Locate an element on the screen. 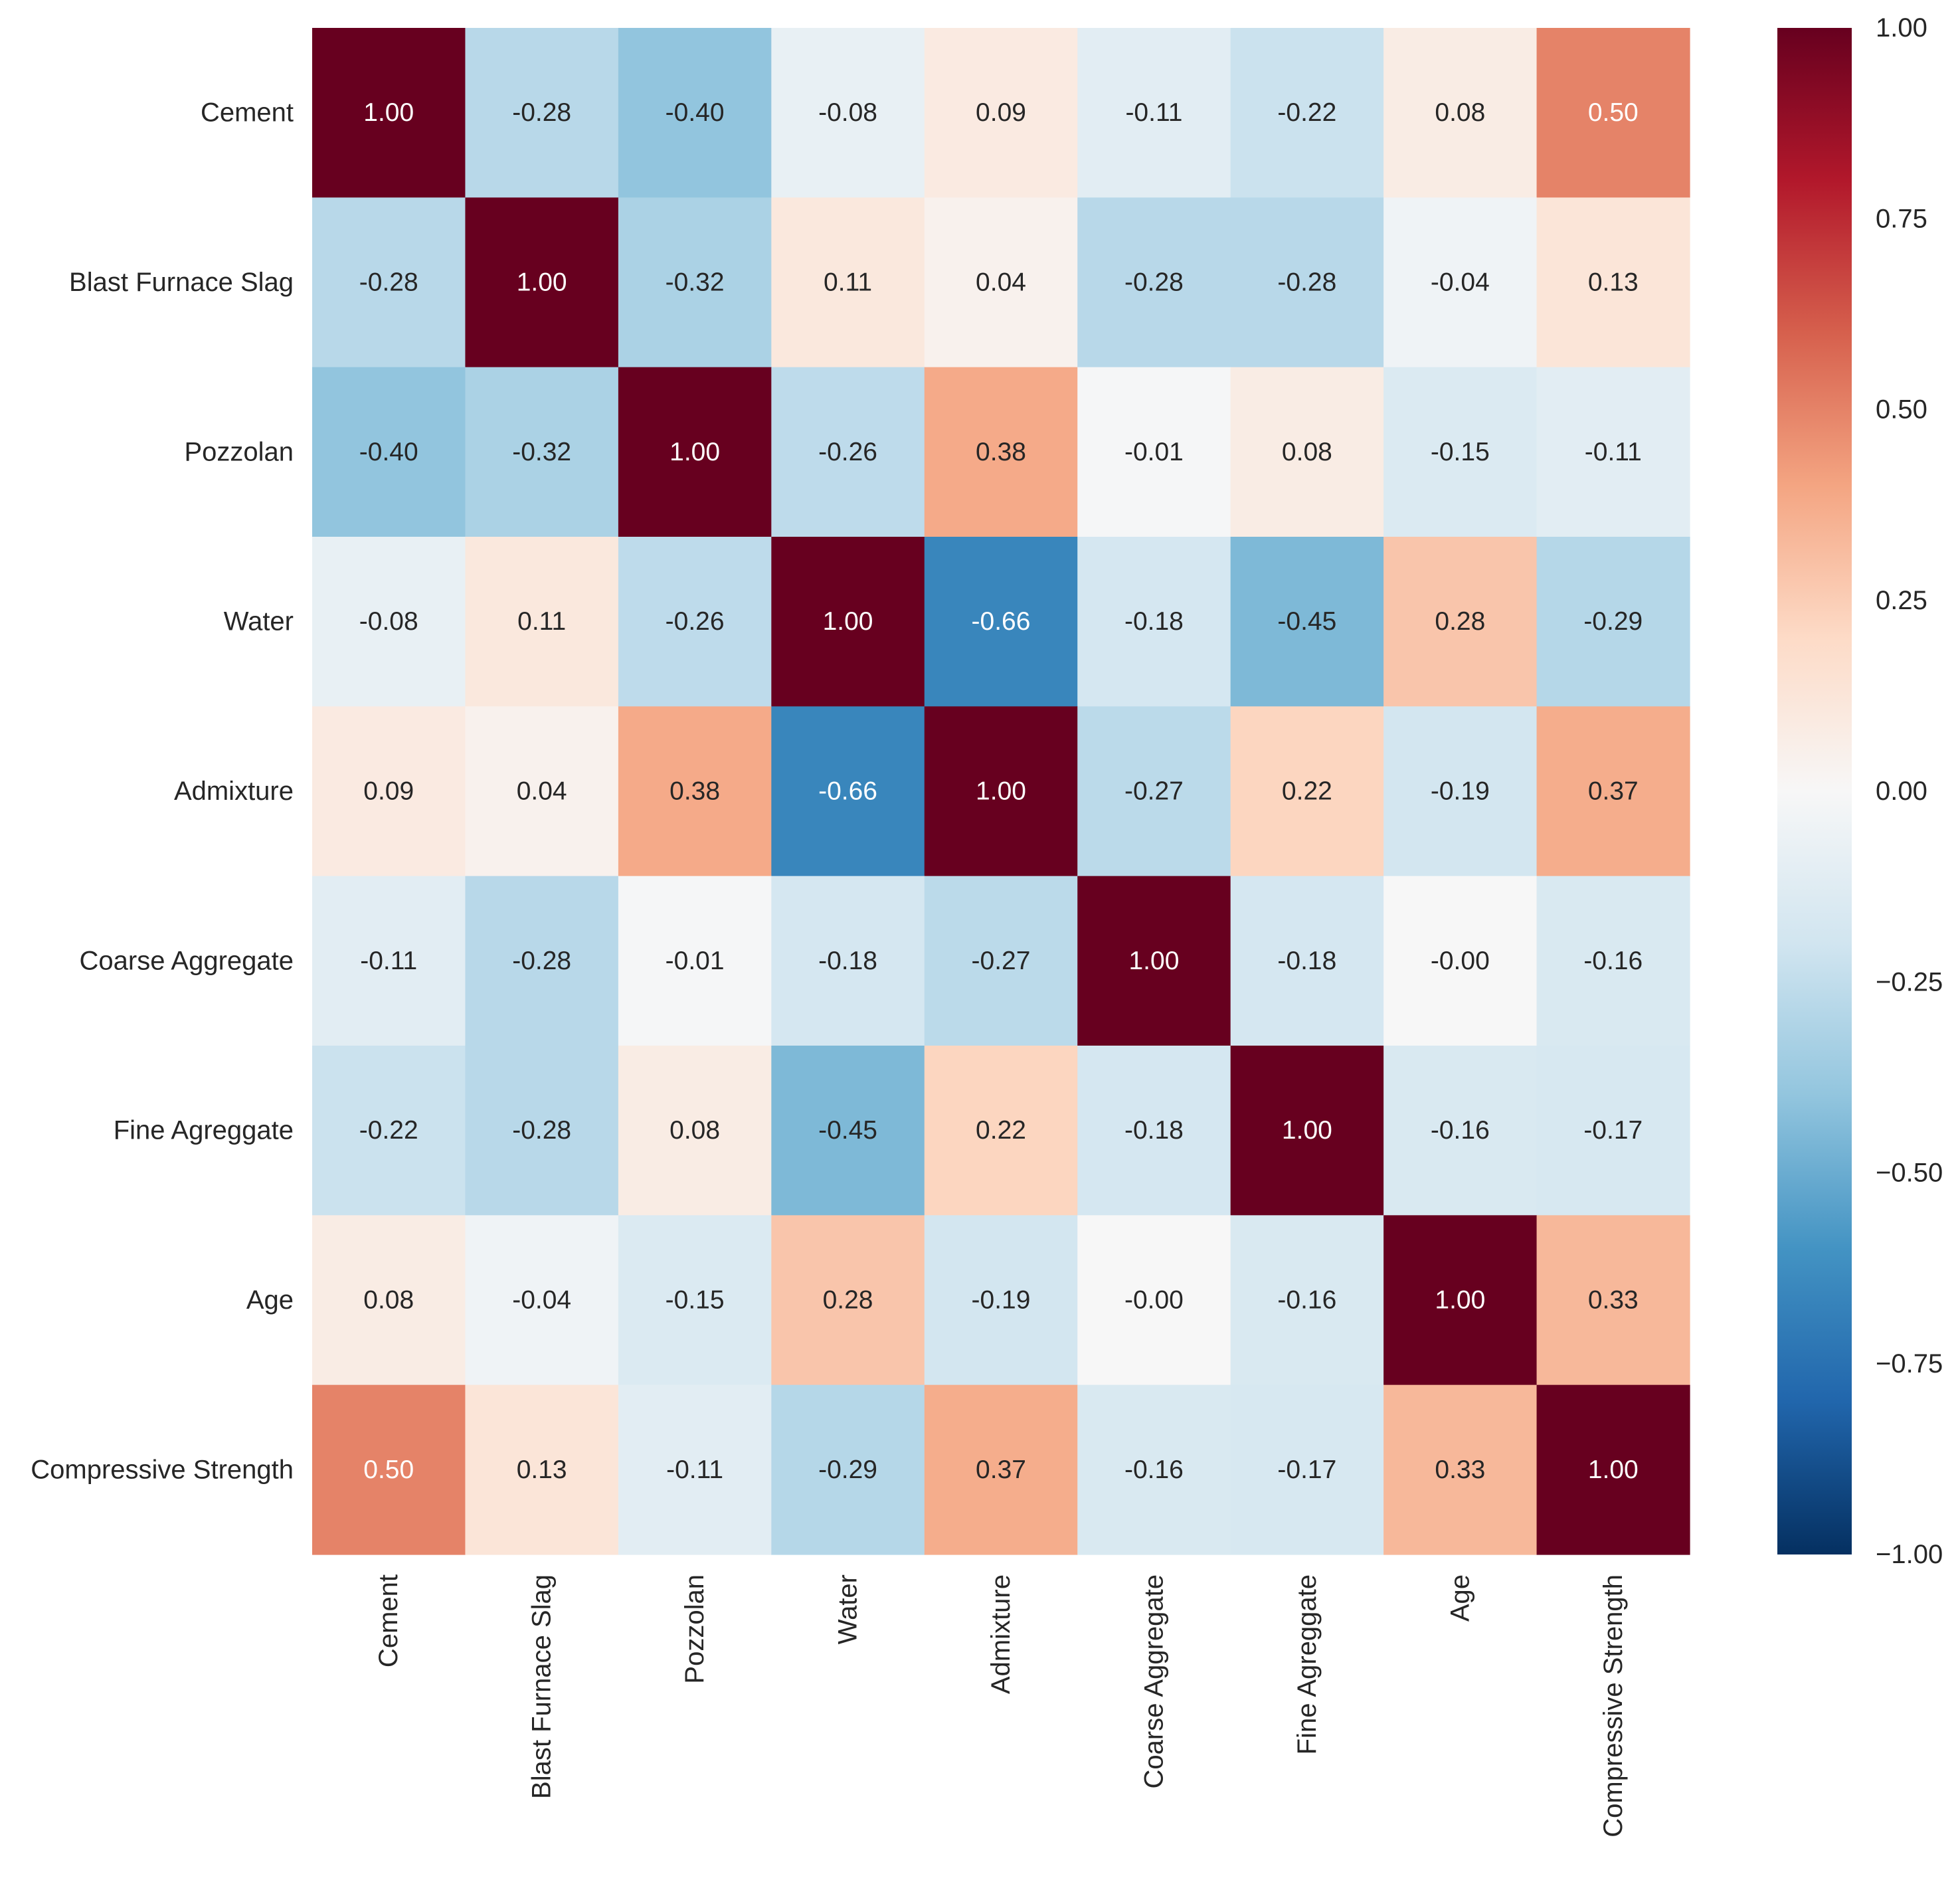 The height and width of the screenshot is (1882, 1960). heatmap-cell-coarse-aggregate-pozzolan is located at coordinates (695, 961).